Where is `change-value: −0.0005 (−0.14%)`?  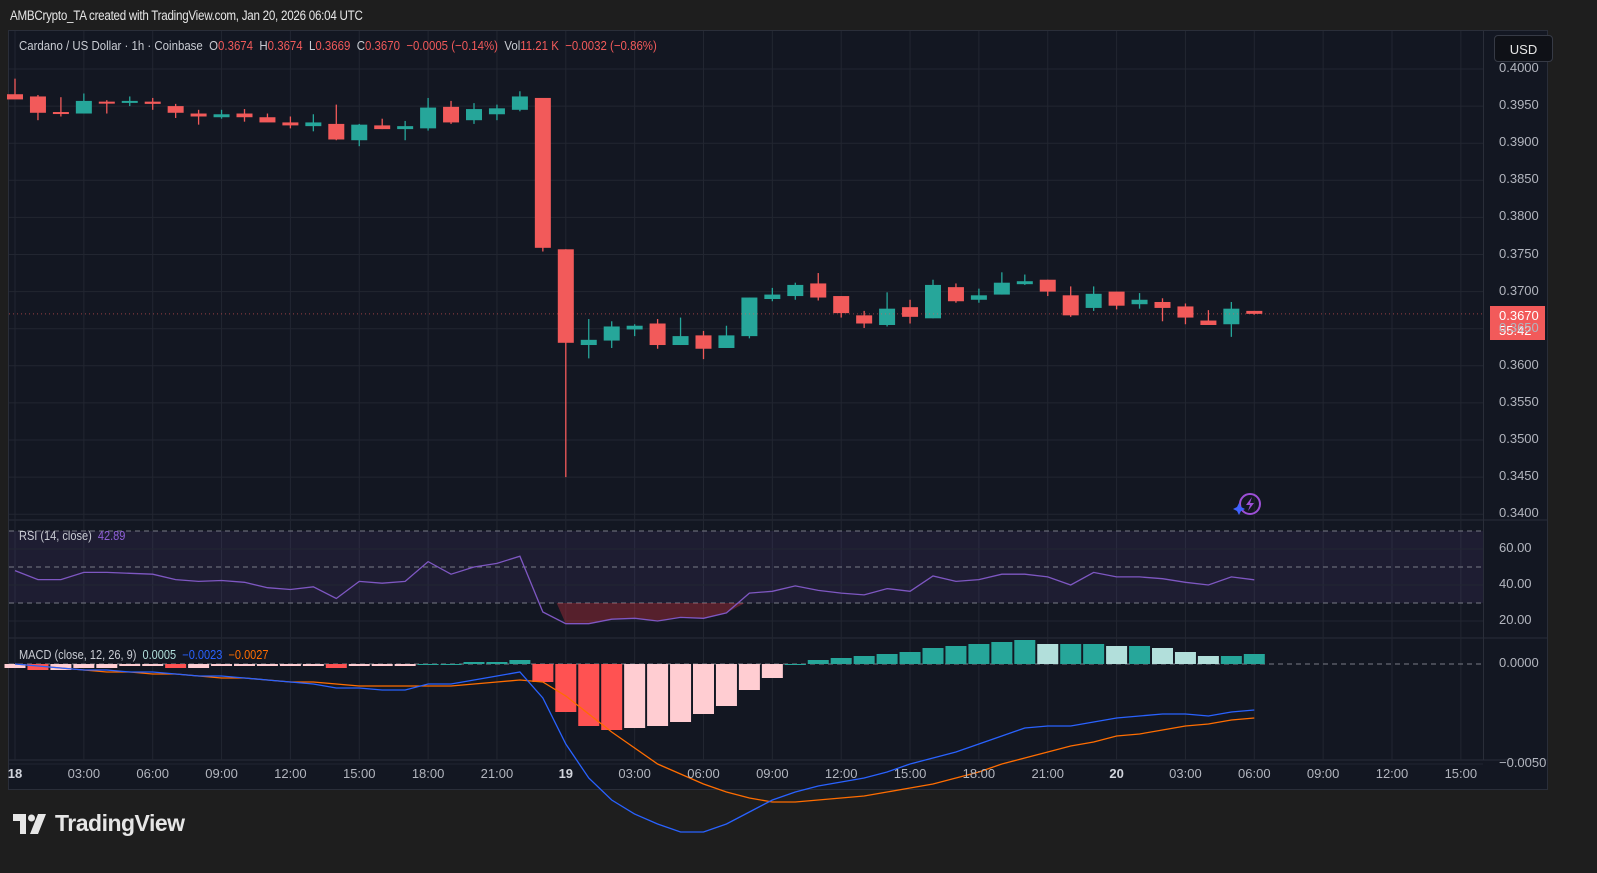 change-value: −0.0005 (−0.14%) is located at coordinates (452, 45).